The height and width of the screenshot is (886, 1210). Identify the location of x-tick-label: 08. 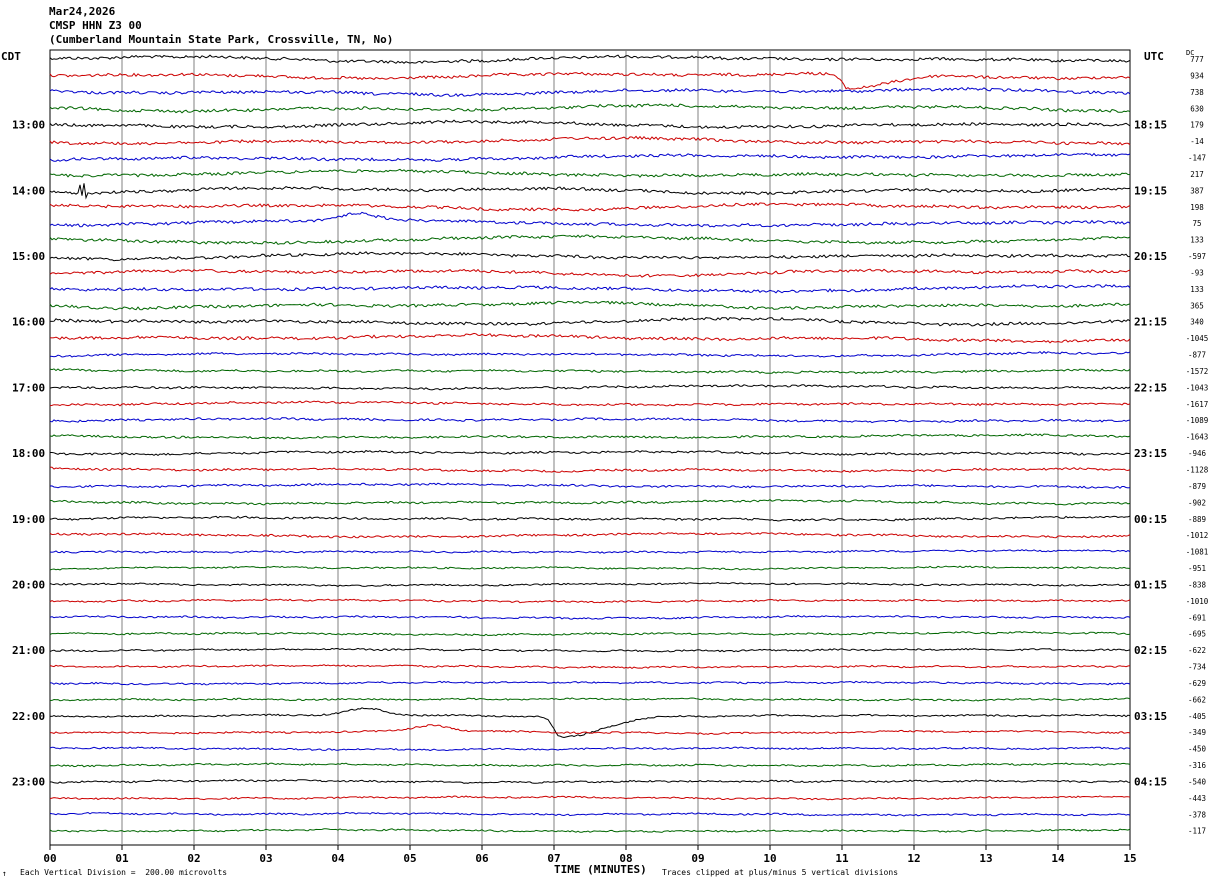
(625, 858).